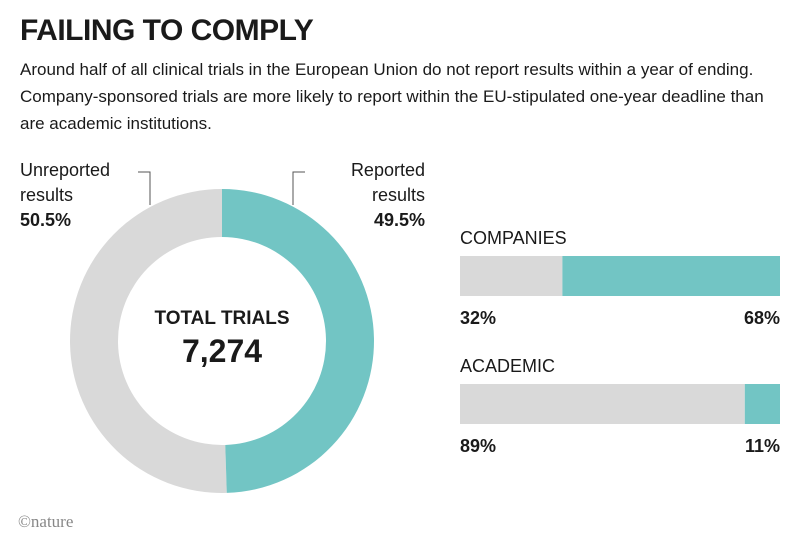 This screenshot has height=552, width=800. What do you see at coordinates (222, 351) in the screenshot?
I see `center-total: 7,274` at bounding box center [222, 351].